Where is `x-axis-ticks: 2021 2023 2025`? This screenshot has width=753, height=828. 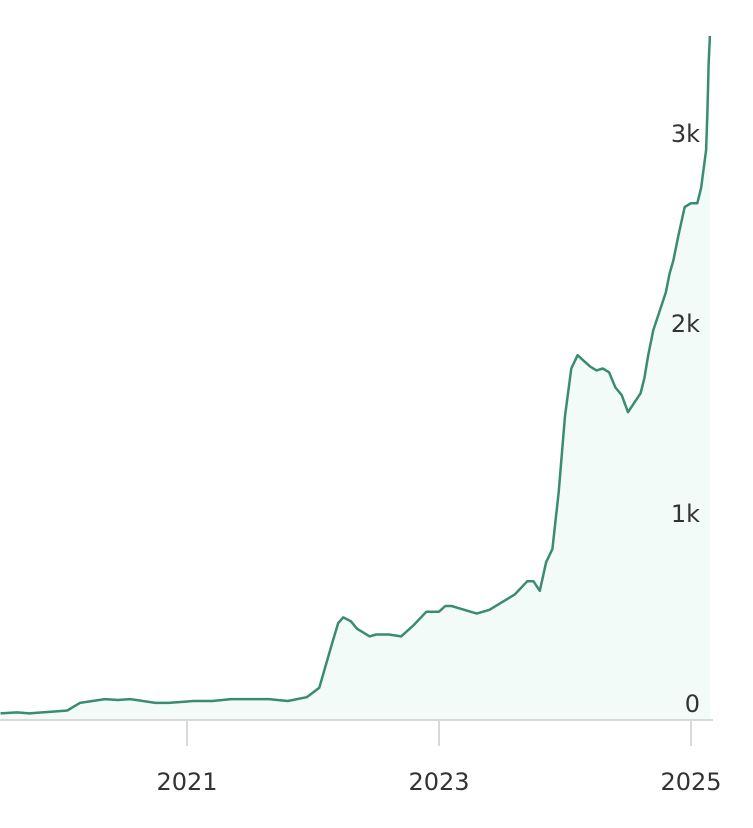
x-axis-ticks: 2021 2023 2025 is located at coordinates (439, 758).